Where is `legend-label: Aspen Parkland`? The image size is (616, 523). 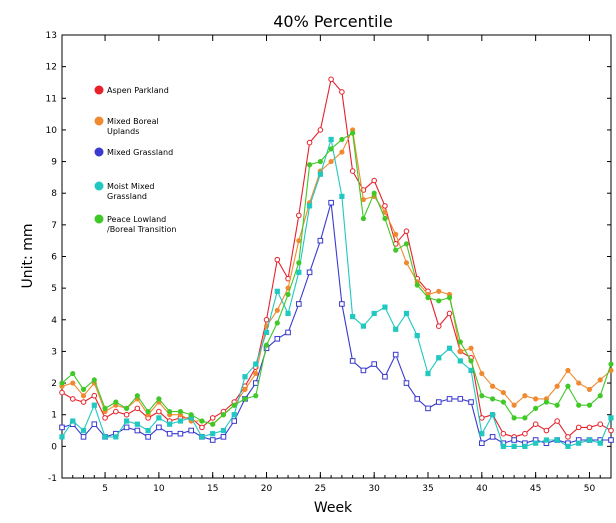
legend-label: Aspen Parkland is located at coordinates (138, 90).